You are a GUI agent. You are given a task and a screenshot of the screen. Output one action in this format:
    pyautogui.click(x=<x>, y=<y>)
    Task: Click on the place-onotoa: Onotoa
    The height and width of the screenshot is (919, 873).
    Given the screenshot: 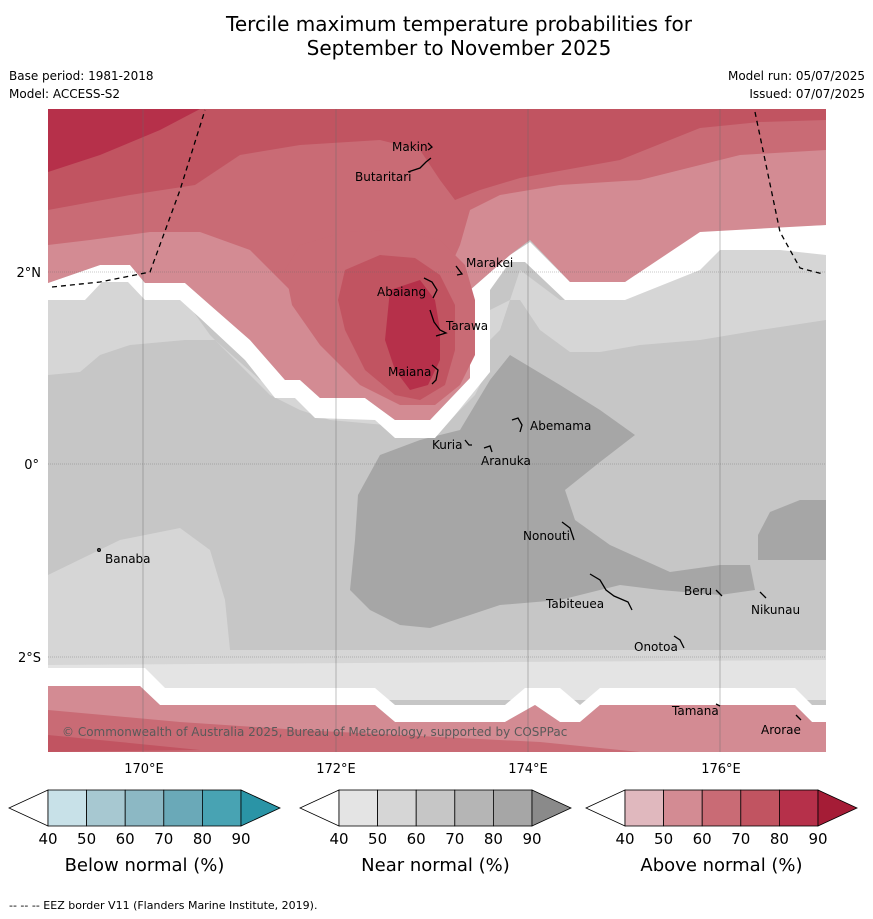 What is the action you would take?
    pyautogui.click(x=656, y=647)
    